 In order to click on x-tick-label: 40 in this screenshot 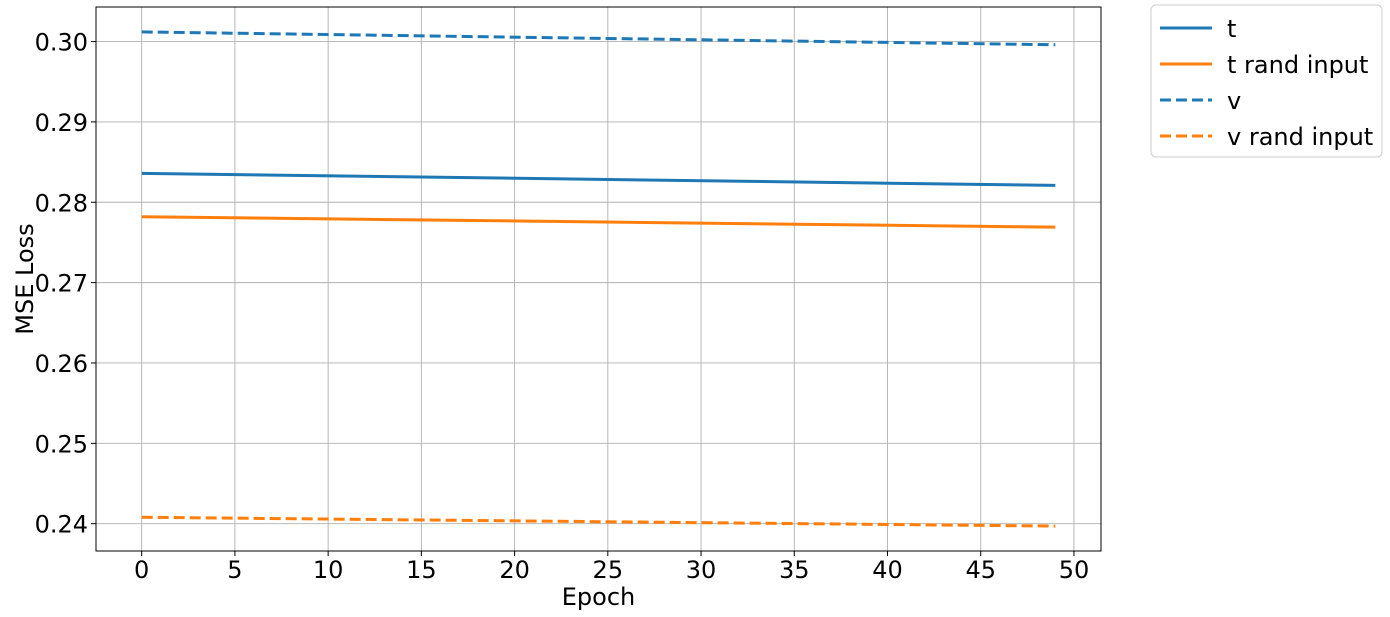, I will do `click(887, 570)`.